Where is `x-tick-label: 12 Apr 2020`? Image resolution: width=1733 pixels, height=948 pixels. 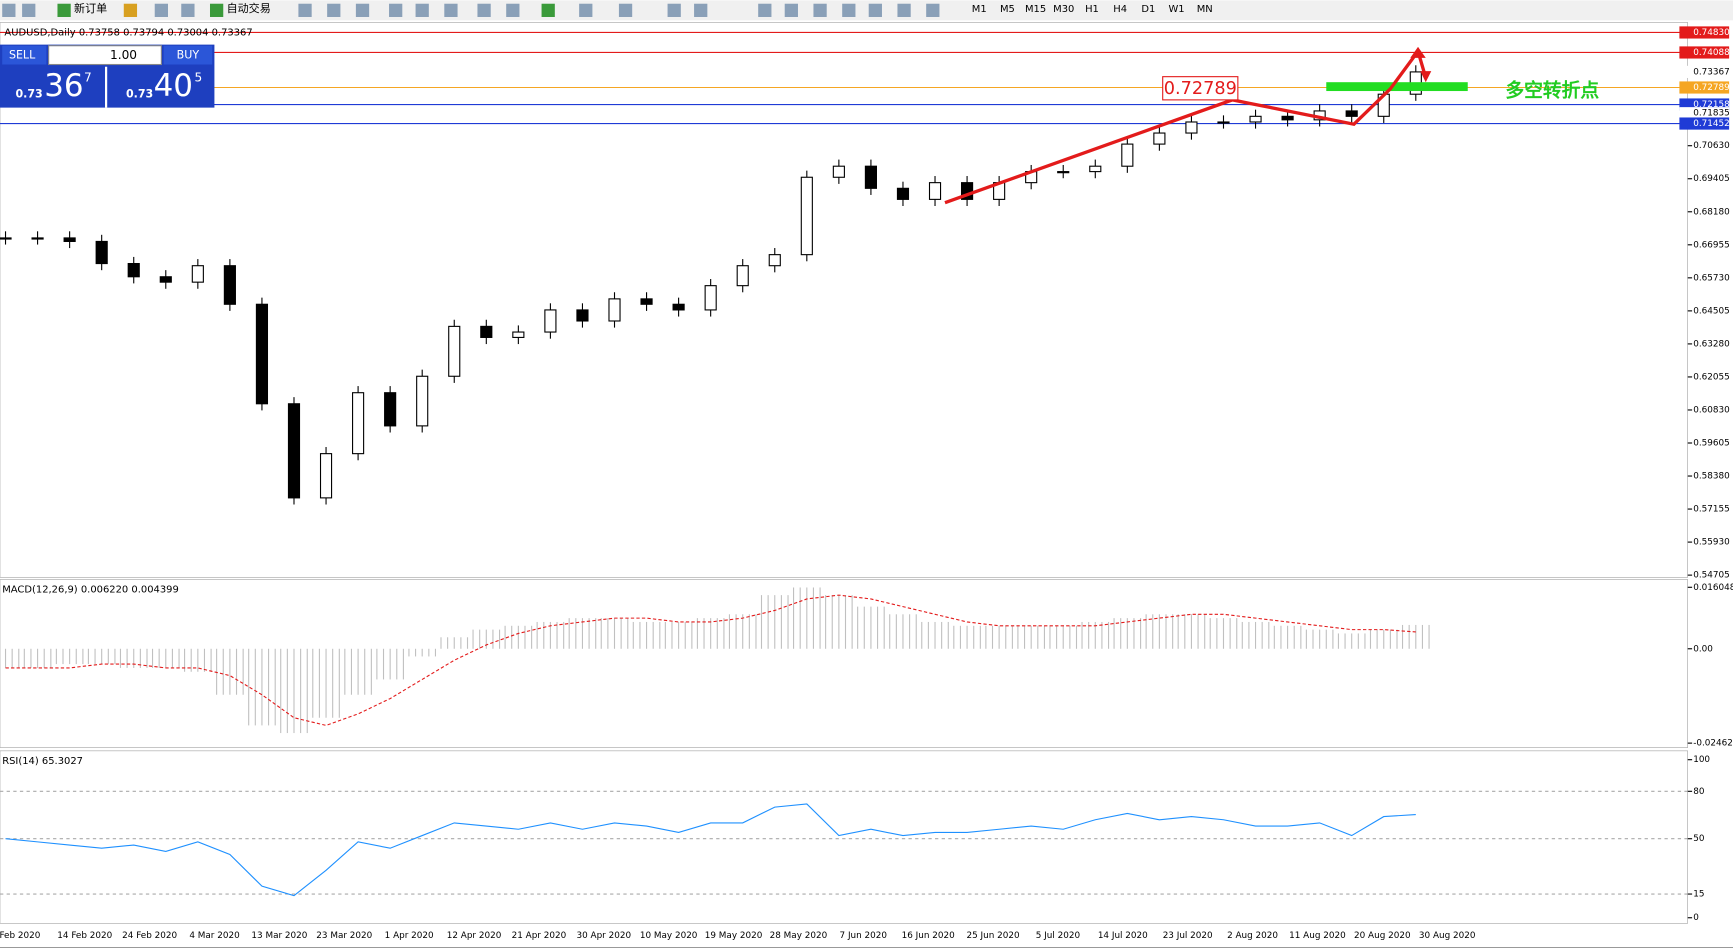 x-tick-label: 12 Apr 2020 is located at coordinates (474, 936).